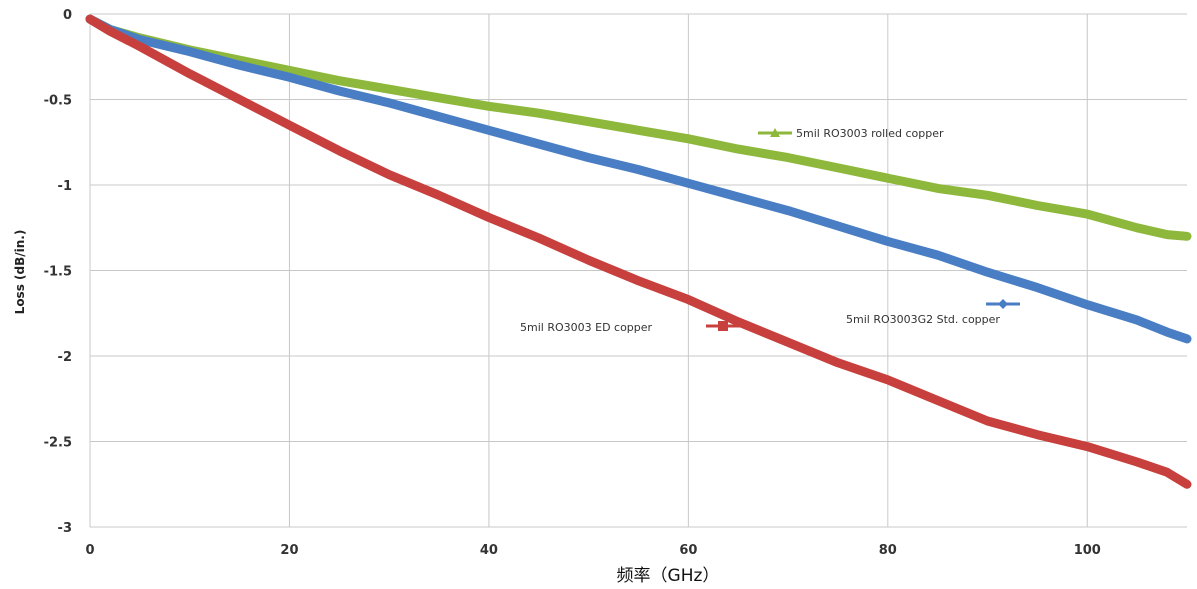 The width and height of the screenshot is (1197, 589). What do you see at coordinates (58, 101) in the screenshot?
I see `y-tick-label: -0.5` at bounding box center [58, 101].